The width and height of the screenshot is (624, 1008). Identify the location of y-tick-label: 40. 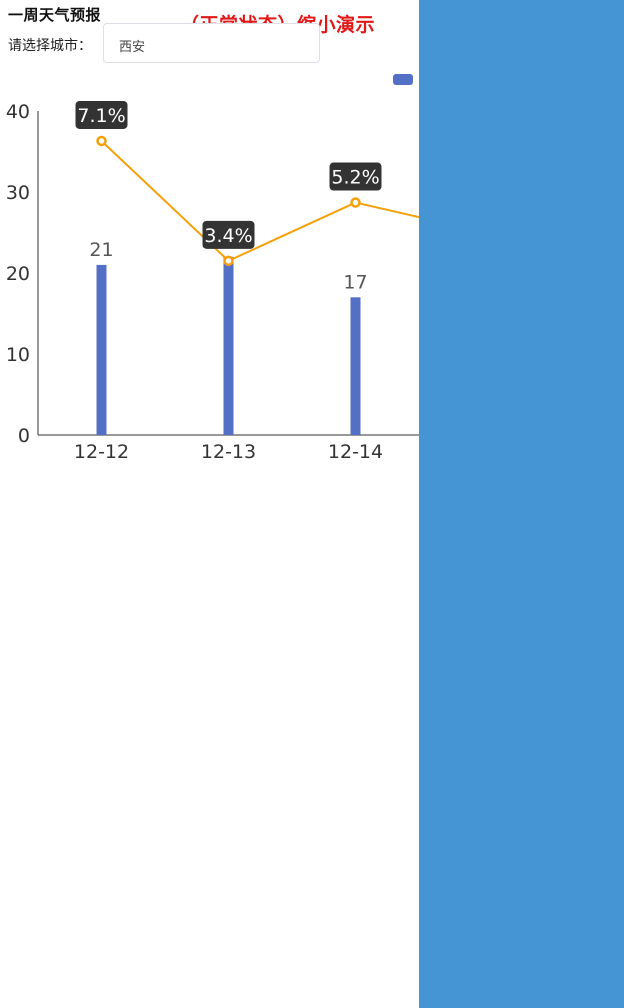
(18, 112).